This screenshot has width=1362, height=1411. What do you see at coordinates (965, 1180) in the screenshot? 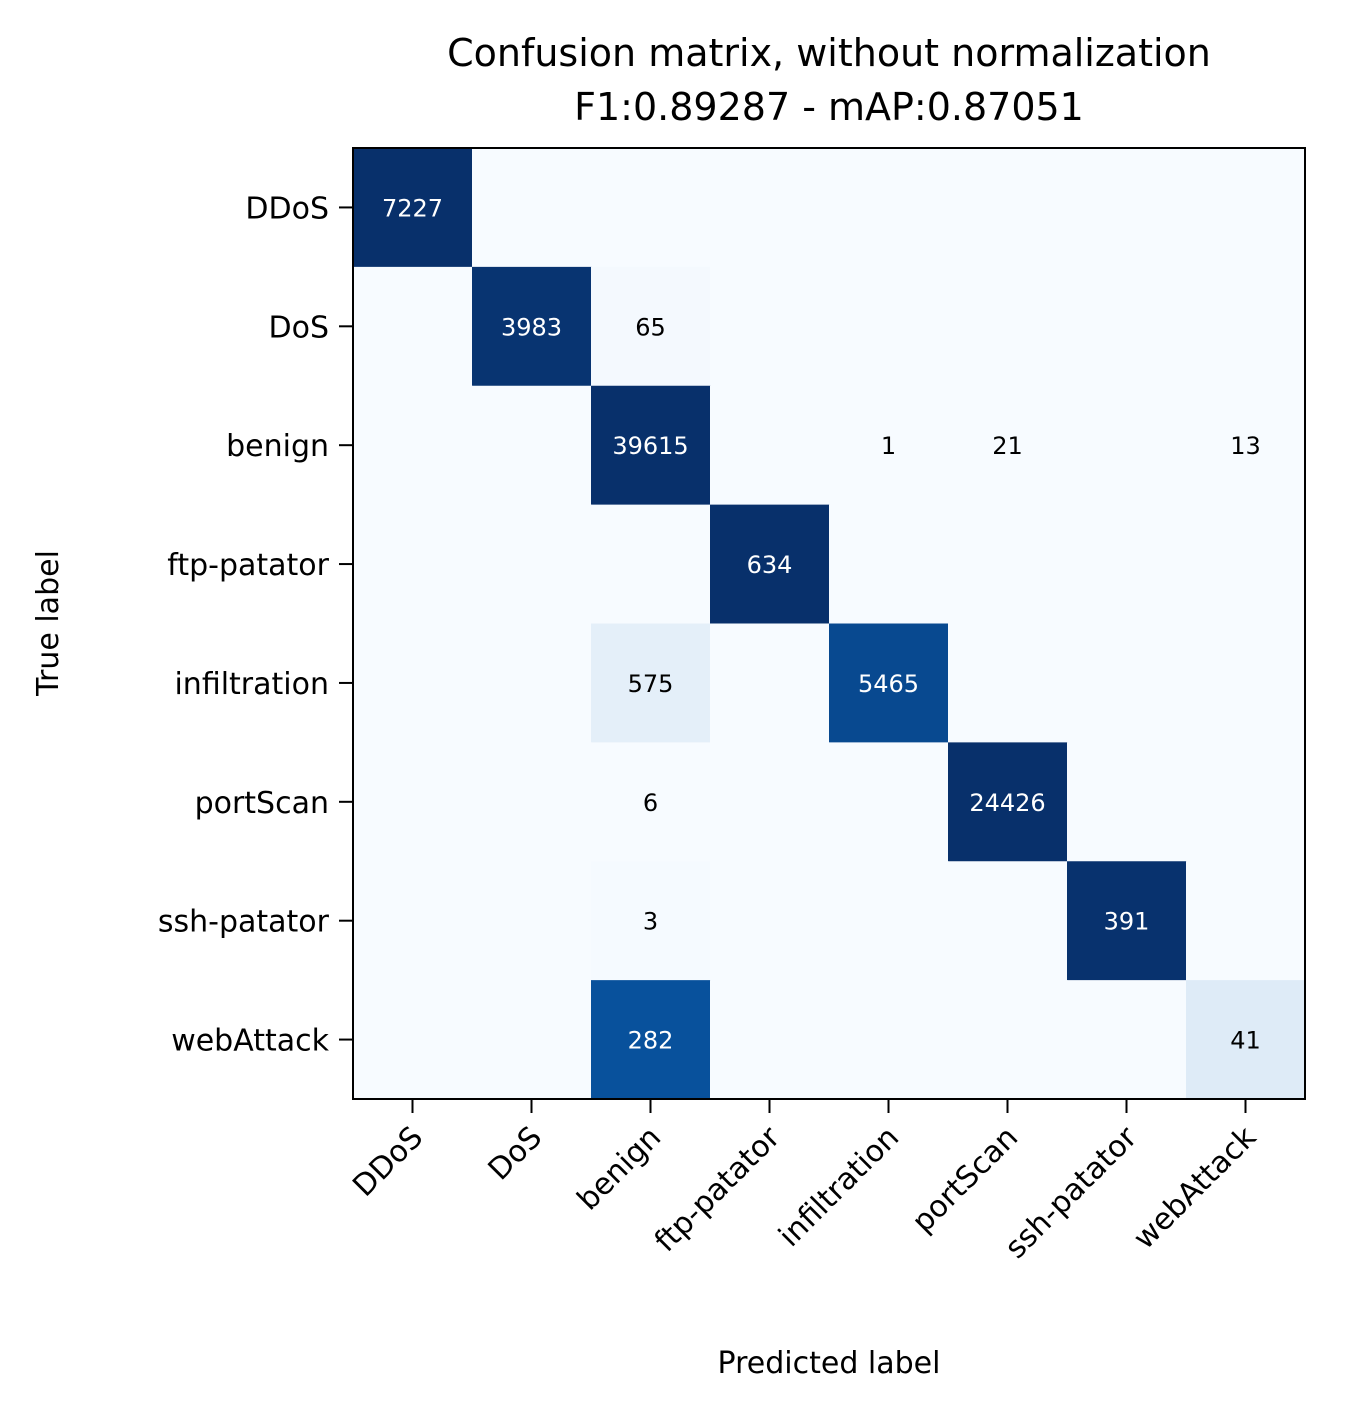
I see `x-tick-label: portScan` at bounding box center [965, 1180].